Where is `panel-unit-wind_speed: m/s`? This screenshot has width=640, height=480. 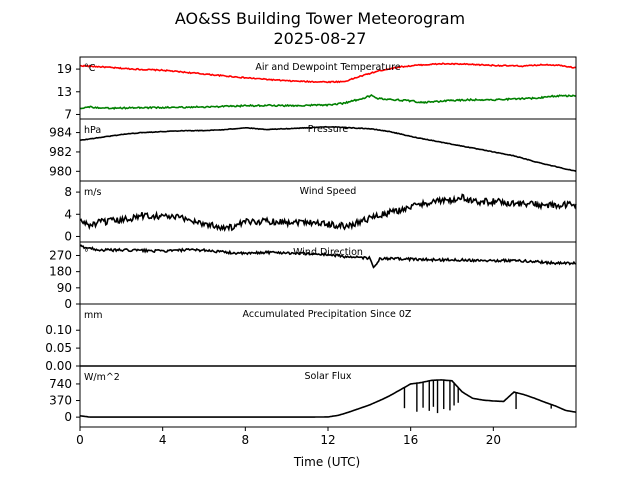
panel-unit-wind_speed: m/s is located at coordinates (92, 192).